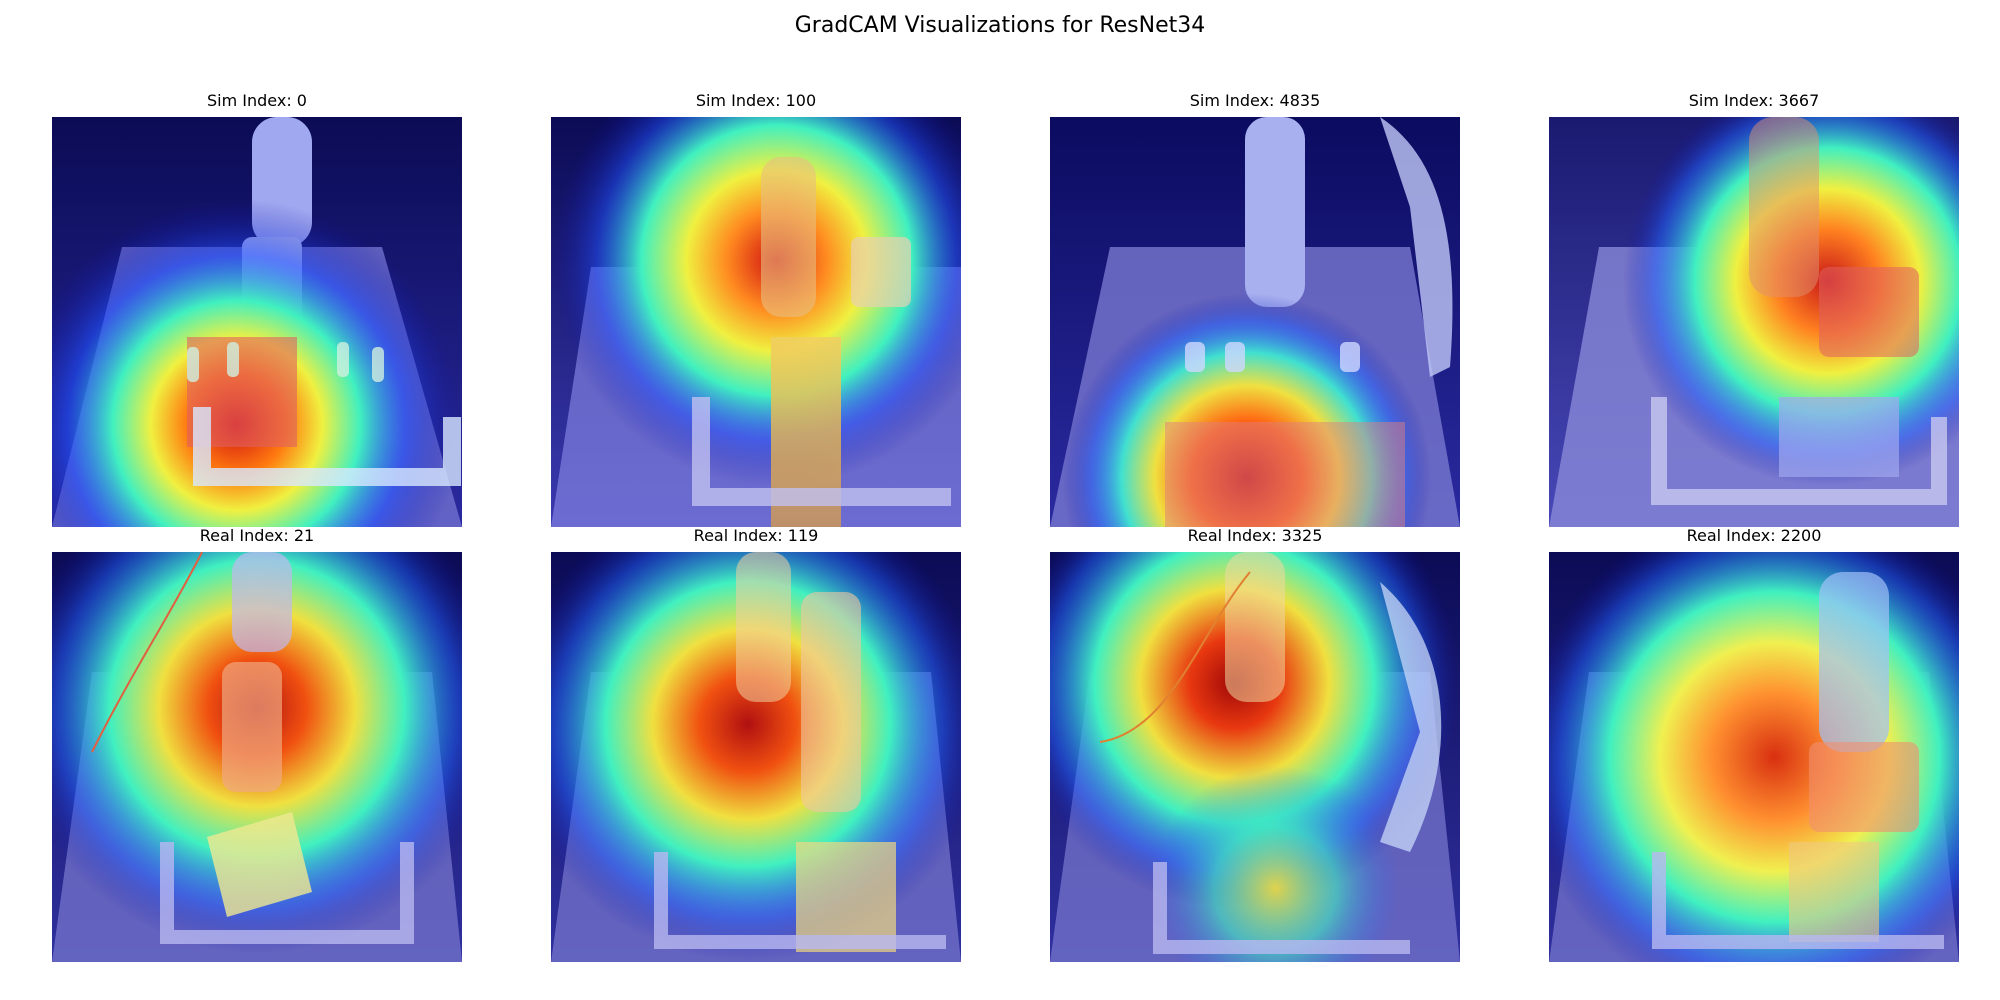  I want to click on panel-title-sim-4835: Sim Index: 4835, so click(1255, 100).